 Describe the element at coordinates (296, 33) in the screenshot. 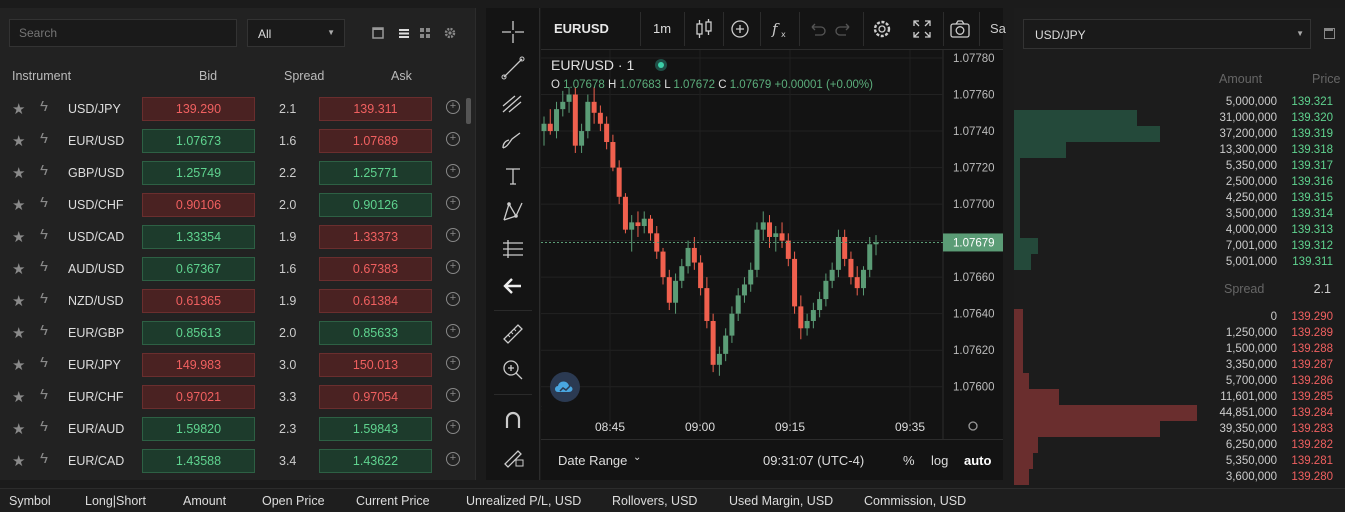

I see `filter-dropdown: All ▼` at that location.